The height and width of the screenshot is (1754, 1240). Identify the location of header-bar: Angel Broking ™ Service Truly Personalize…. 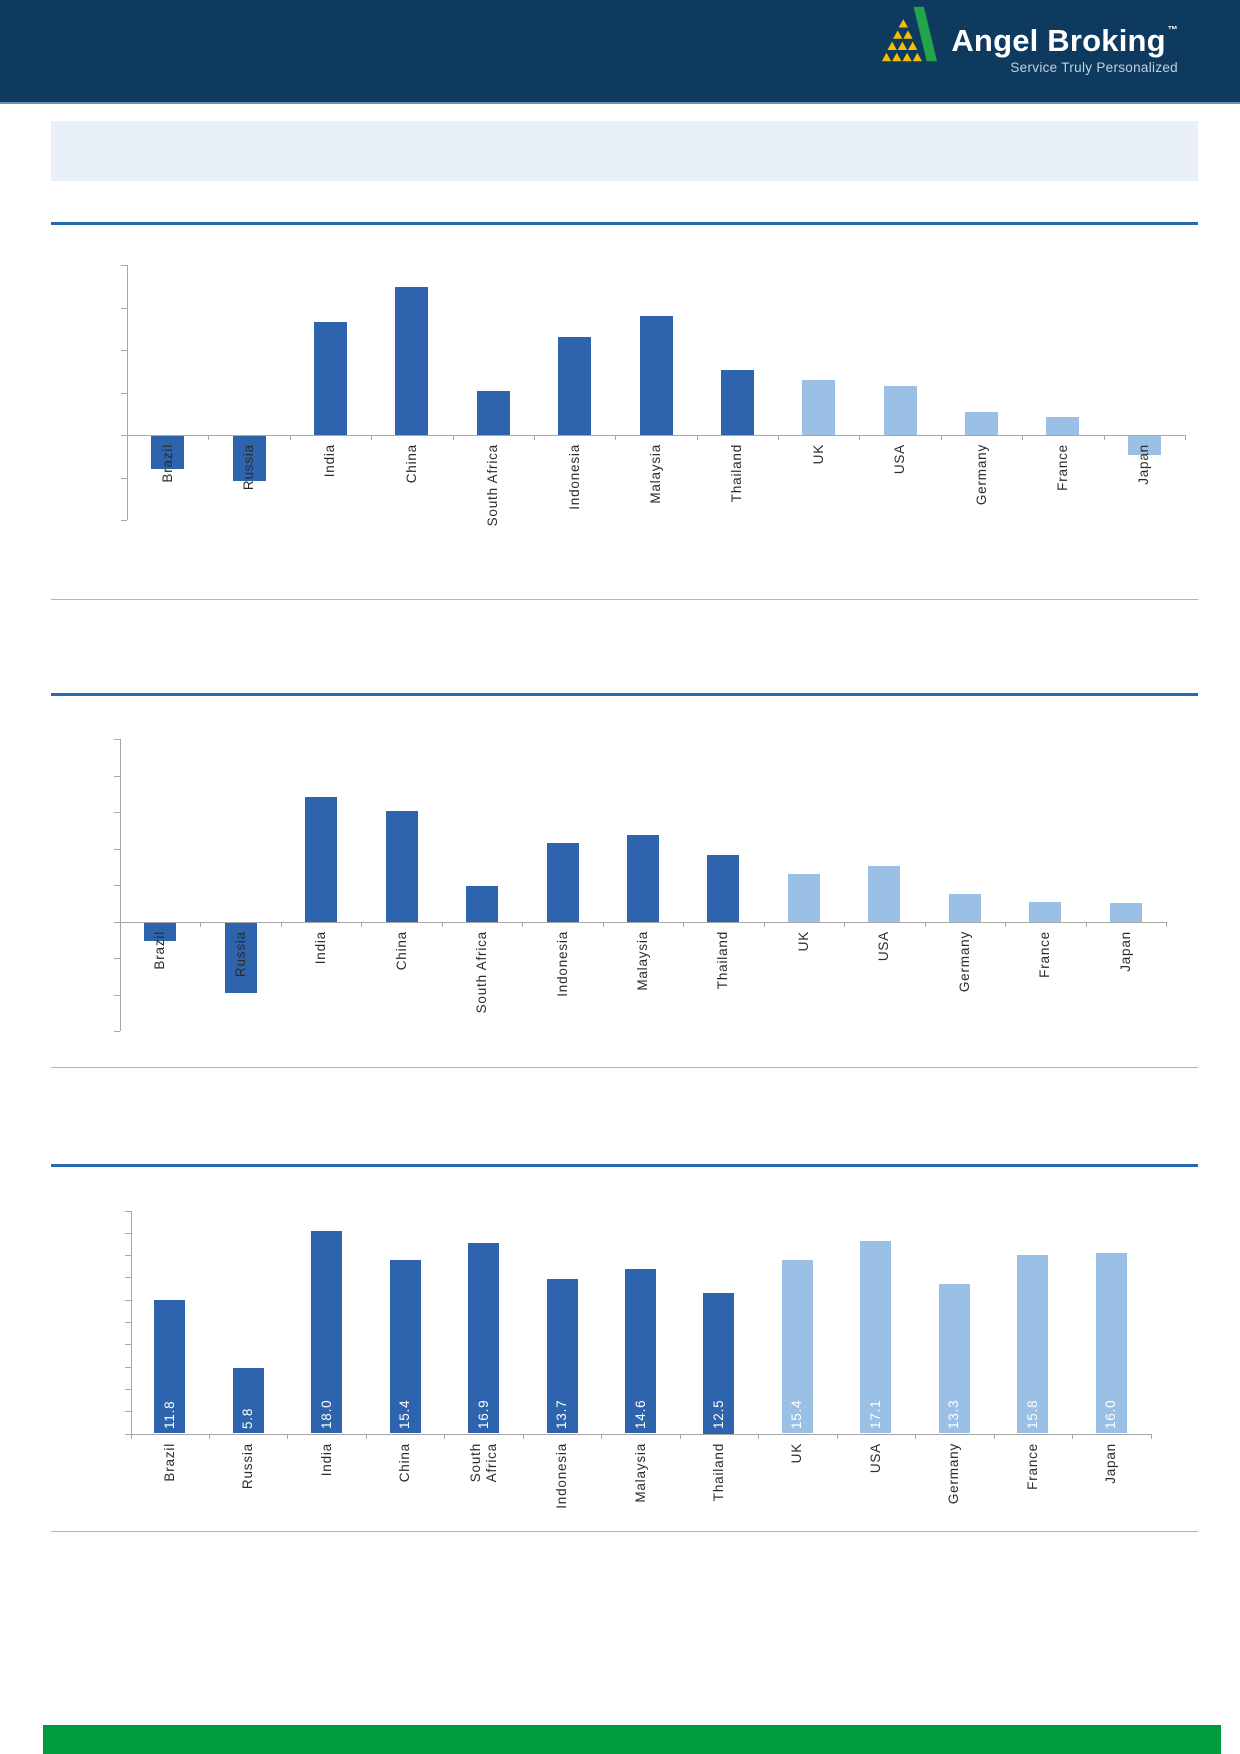
(620, 52).